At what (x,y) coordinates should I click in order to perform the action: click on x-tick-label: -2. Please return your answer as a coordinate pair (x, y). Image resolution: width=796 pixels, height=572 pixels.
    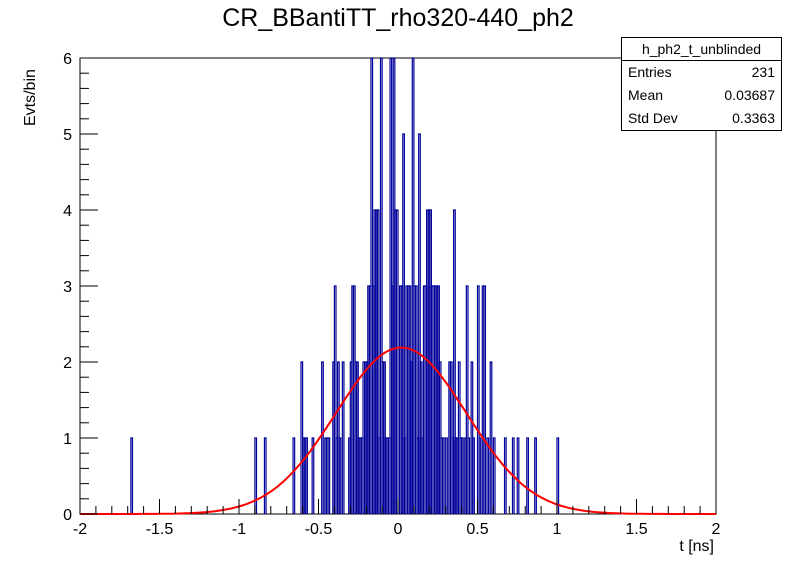
    Looking at the image, I should click on (80, 529).